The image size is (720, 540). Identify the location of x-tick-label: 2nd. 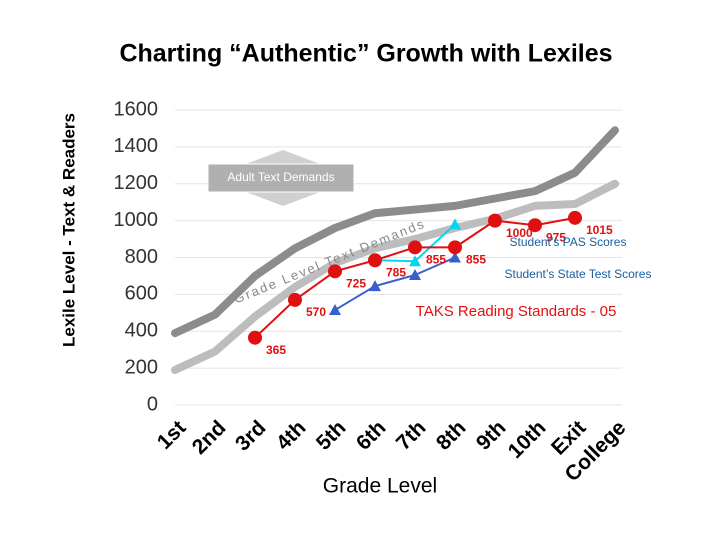
(209, 437).